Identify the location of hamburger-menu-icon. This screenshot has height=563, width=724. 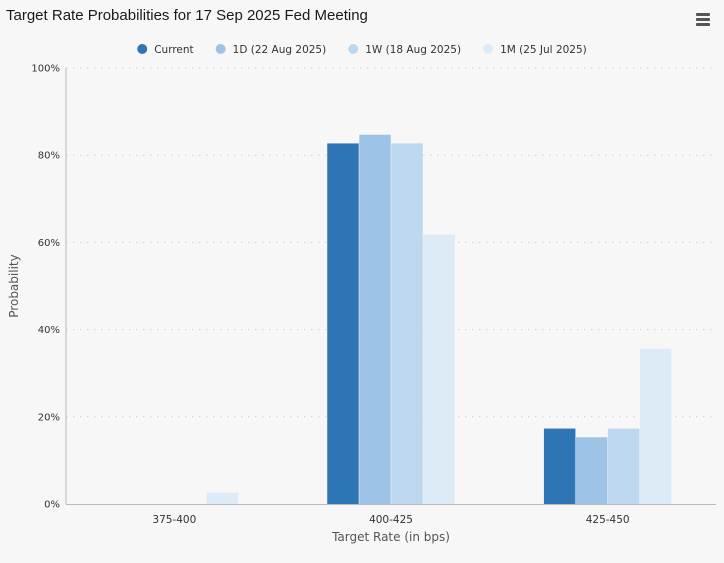
(703, 19).